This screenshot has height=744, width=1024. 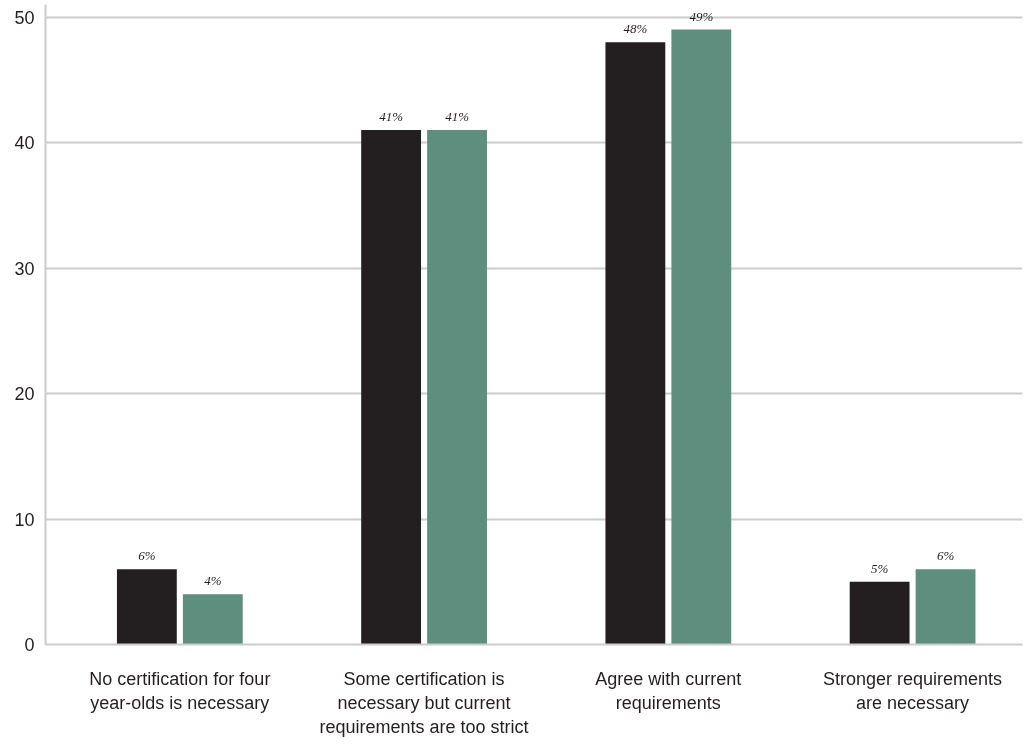 What do you see at coordinates (213, 581) in the screenshot?
I see `data-label: 4%` at bounding box center [213, 581].